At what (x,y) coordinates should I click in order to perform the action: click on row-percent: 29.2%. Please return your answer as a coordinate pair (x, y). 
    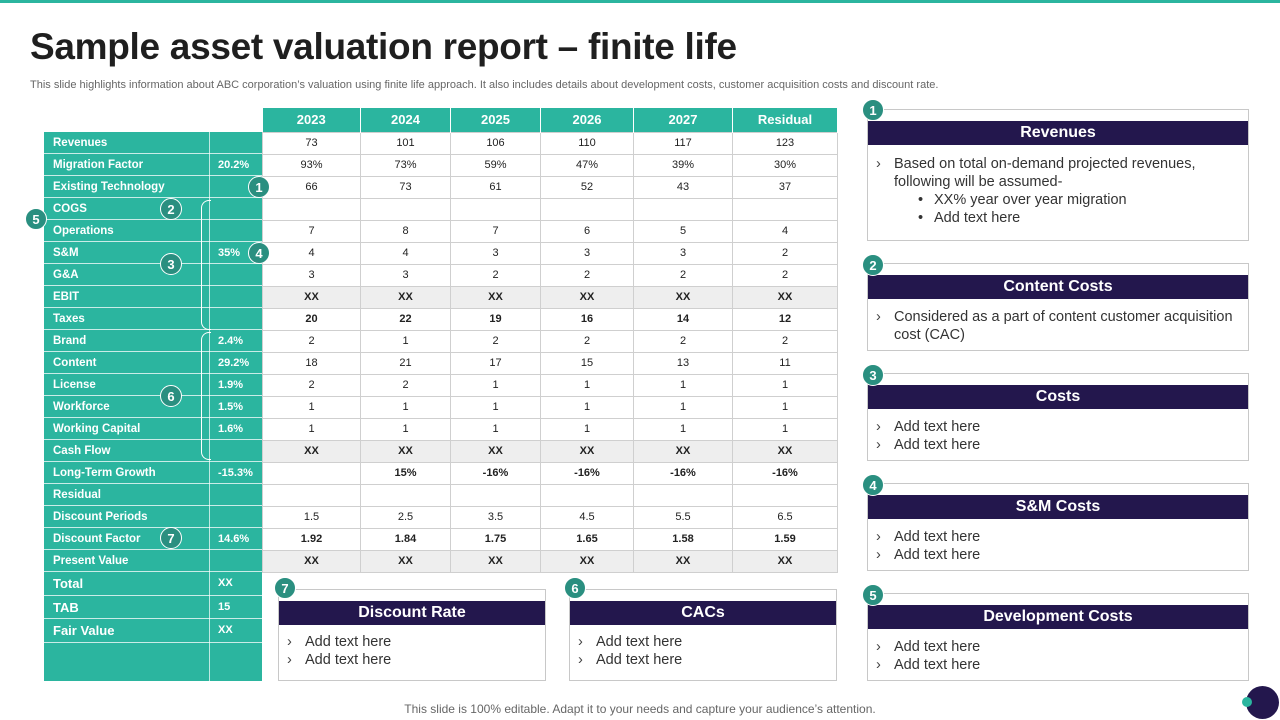
    Looking at the image, I should click on (234, 363).